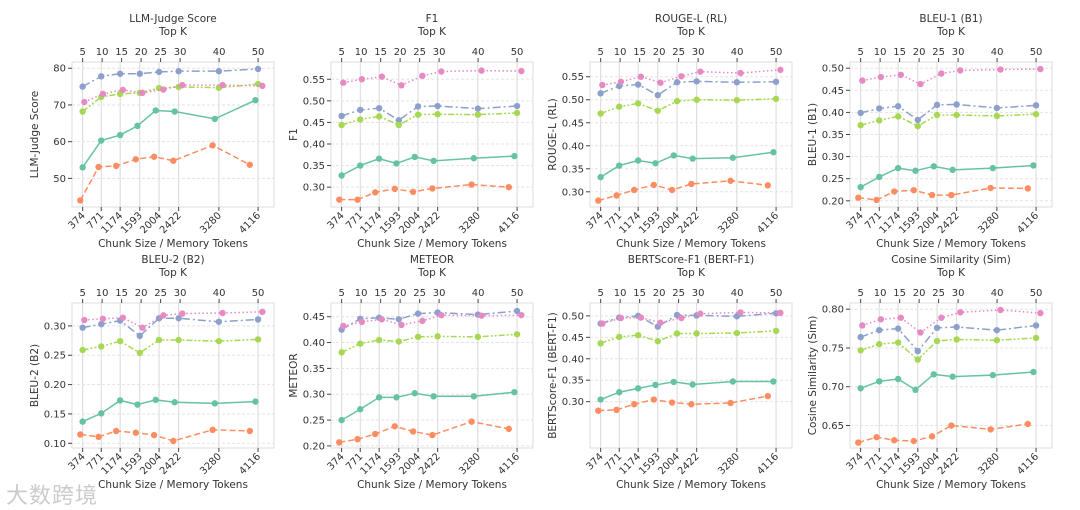 This screenshot has height=510, width=1080. What do you see at coordinates (172, 19) in the screenshot?
I see `subplot-title: LLM-Judge Score` at bounding box center [172, 19].